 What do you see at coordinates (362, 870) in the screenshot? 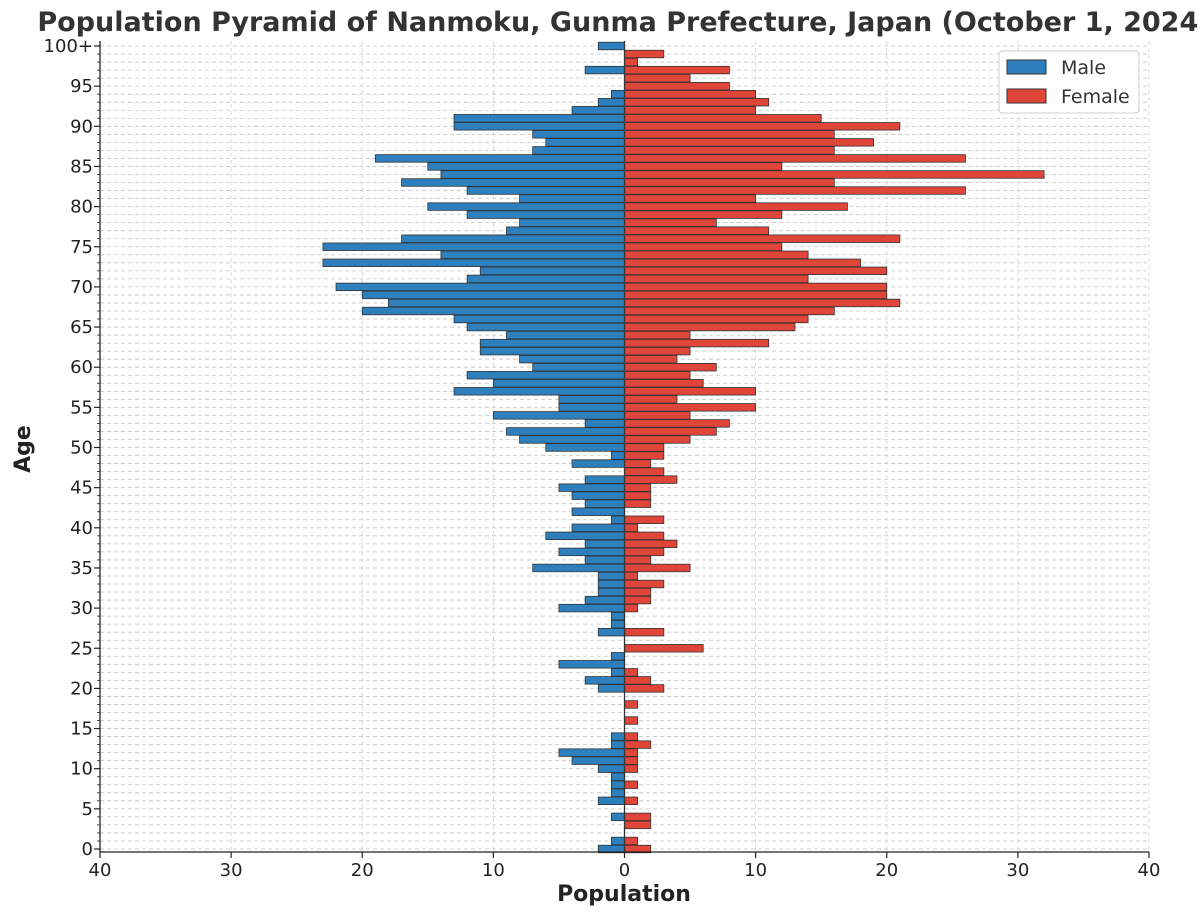
I see `x-tick-label: 20` at bounding box center [362, 870].